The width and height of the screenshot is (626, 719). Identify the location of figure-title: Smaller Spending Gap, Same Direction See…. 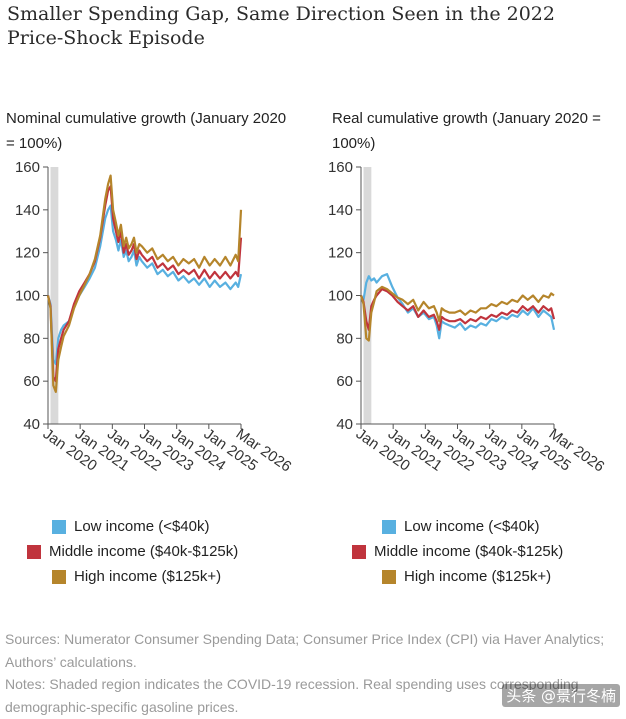
(281, 26).